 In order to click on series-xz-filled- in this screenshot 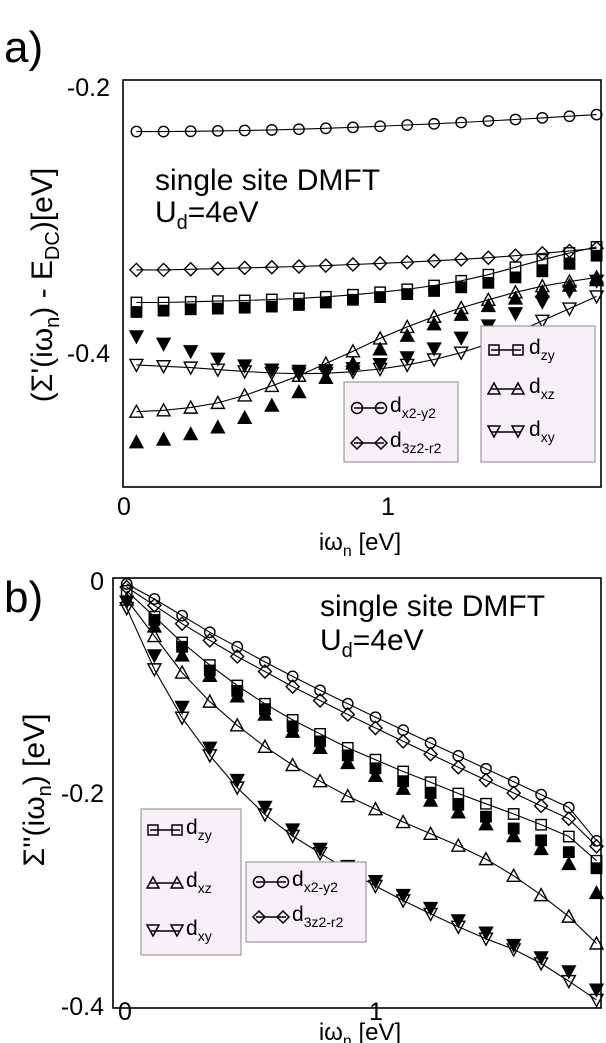, I will do `click(366, 360)`.